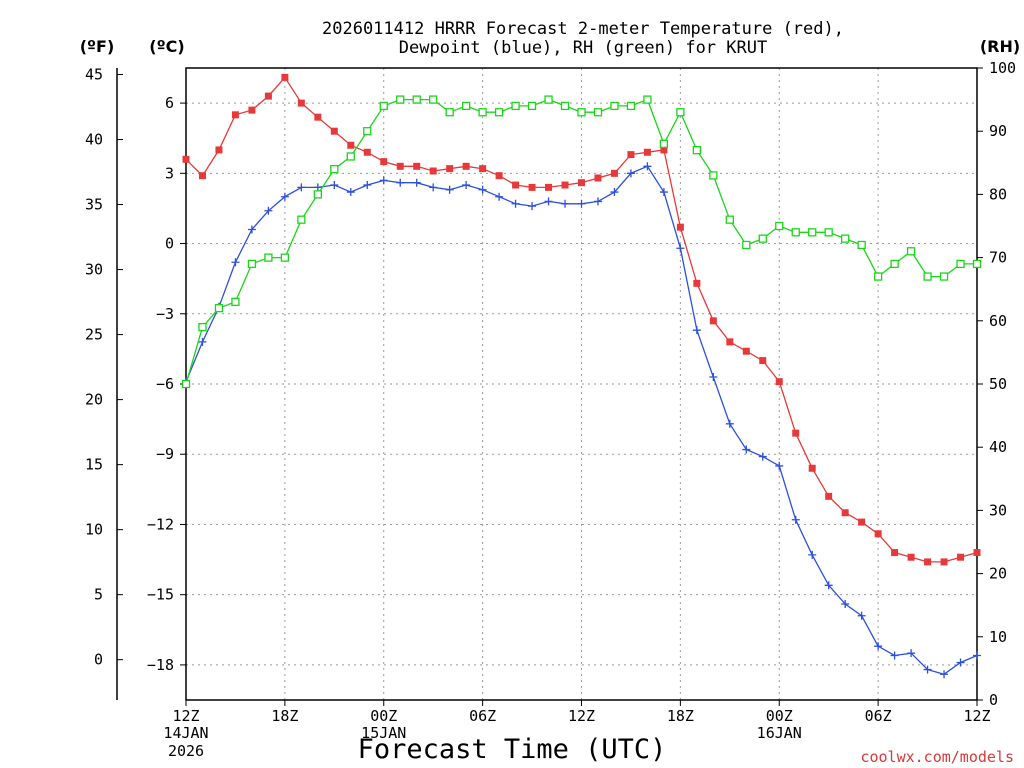  I want to click on celsius-tick-label: −3, so click(165, 314).